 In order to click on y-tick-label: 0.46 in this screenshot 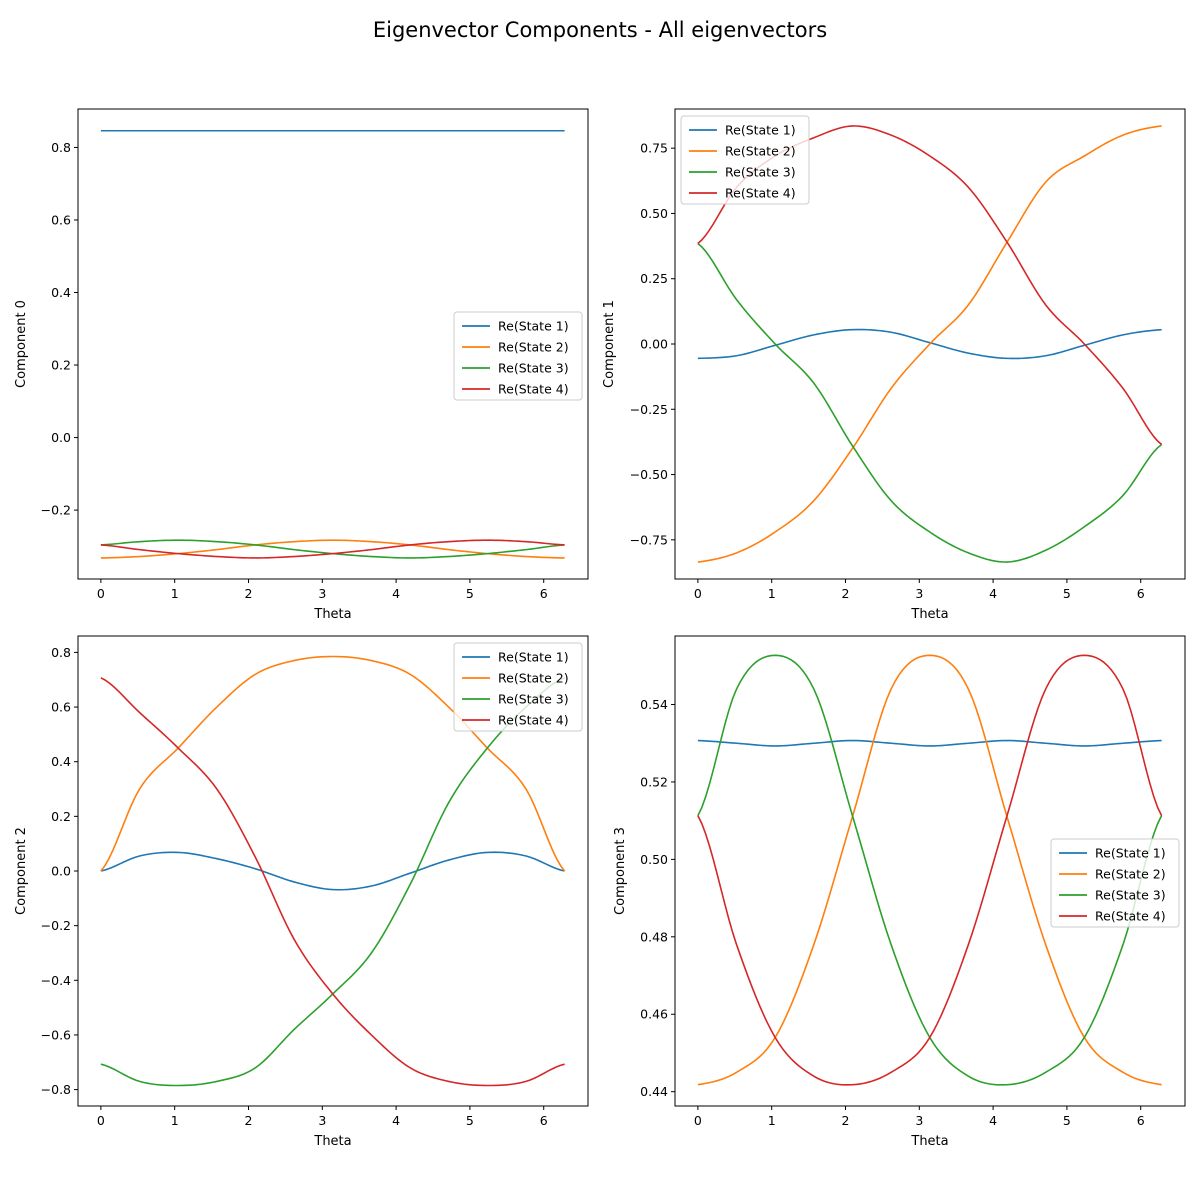, I will do `click(654, 1014)`.